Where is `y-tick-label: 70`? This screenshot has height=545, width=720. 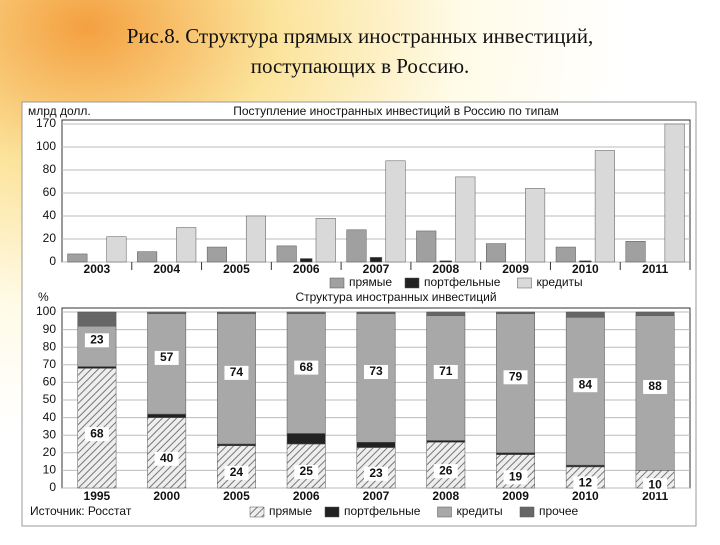
y-tick-label: 70 is located at coordinates (50, 364).